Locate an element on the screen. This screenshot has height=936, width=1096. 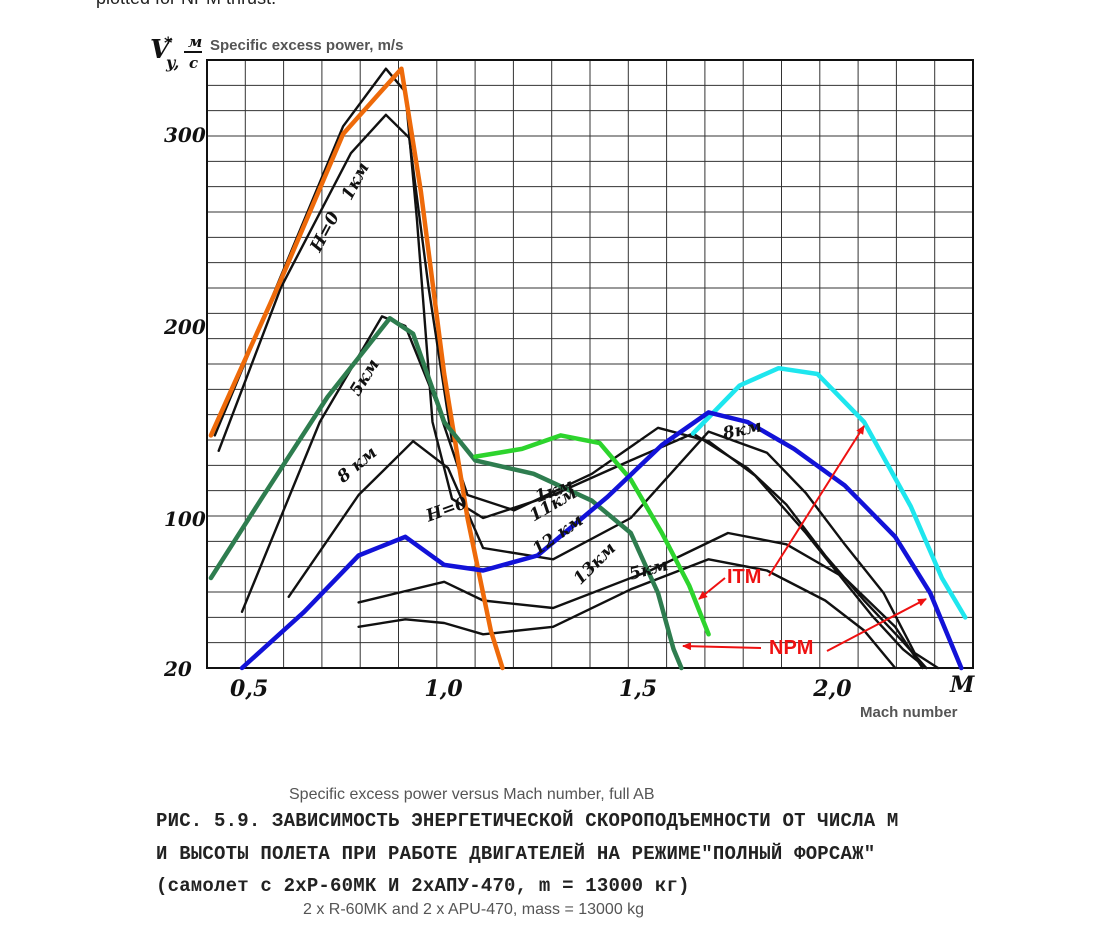
y-tick-label: 300 is located at coordinates (185, 135).